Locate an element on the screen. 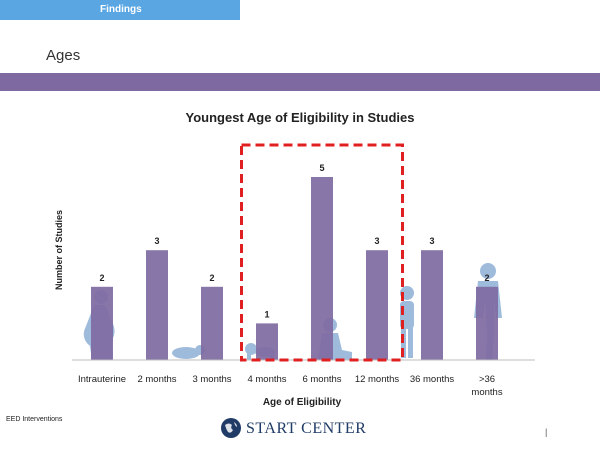  header-band is located at coordinates (300, 82).